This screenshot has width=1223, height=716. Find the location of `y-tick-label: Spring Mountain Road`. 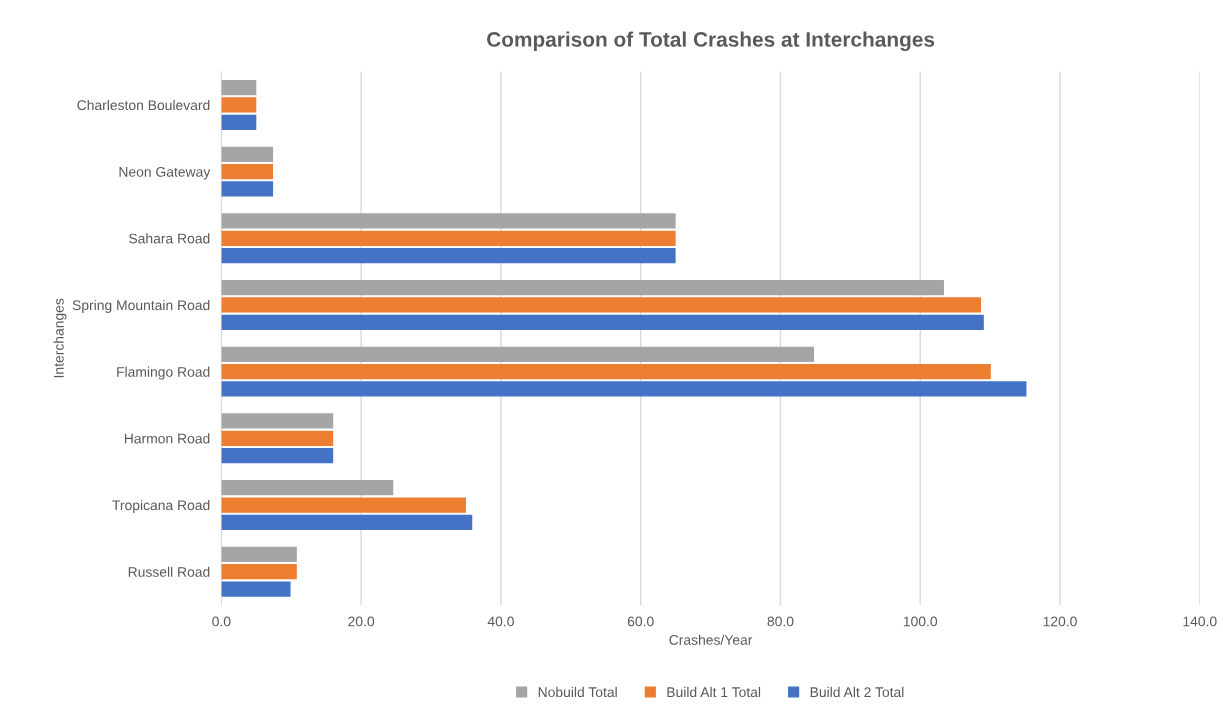

y-tick-label: Spring Mountain Road is located at coordinates (141, 306).